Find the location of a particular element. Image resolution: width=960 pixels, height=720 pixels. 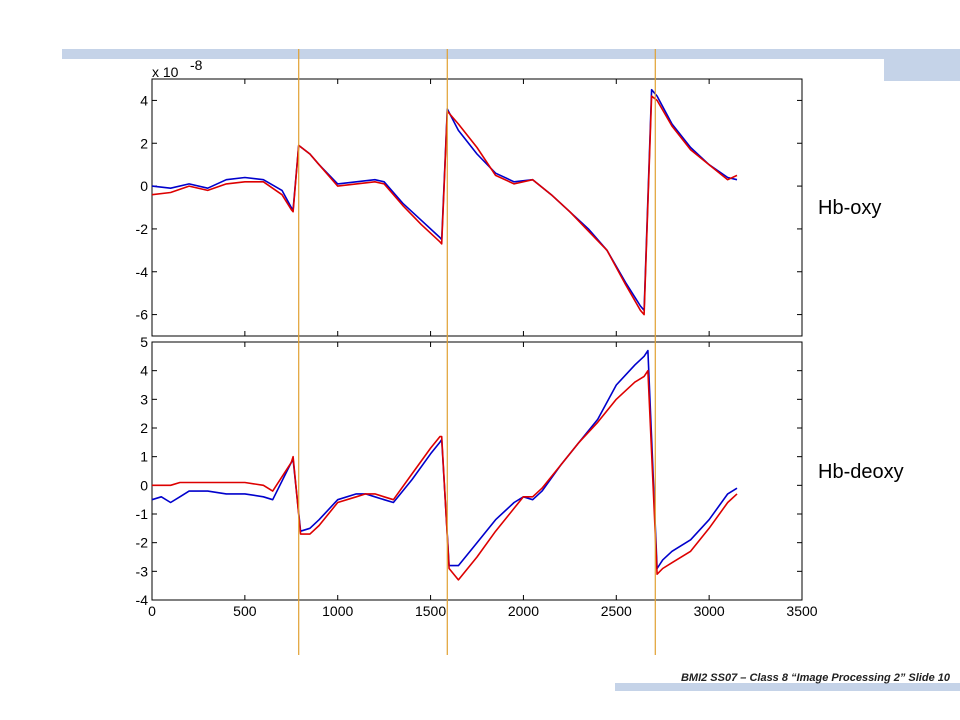

x-tick-label: 3000 is located at coordinates (709, 611).